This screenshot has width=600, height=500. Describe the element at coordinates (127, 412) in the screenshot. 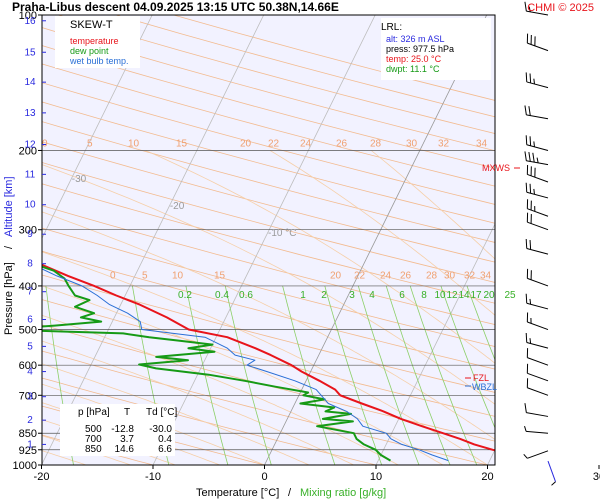

I see `level-table-header-t: T` at that location.